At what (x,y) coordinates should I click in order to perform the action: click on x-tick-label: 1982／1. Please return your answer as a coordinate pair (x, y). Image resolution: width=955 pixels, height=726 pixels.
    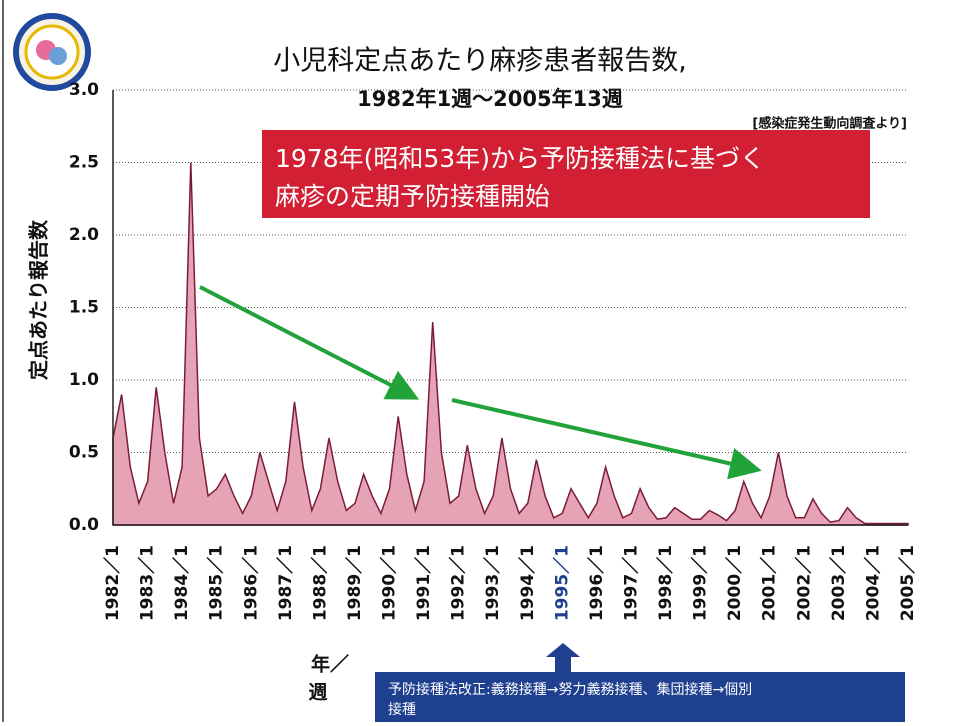
    Looking at the image, I should click on (112, 583).